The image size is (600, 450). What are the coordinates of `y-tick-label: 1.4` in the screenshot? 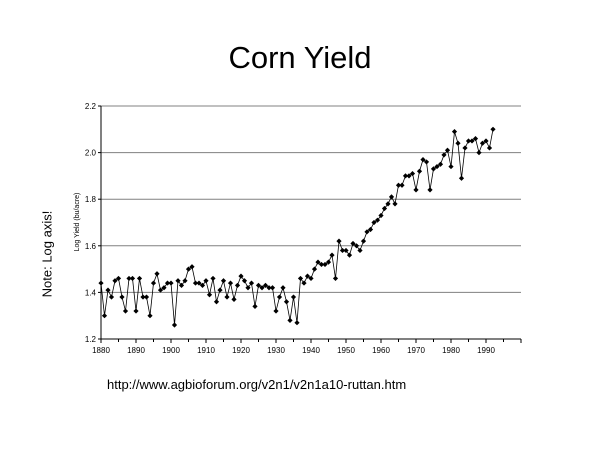 It's located at (91, 292).